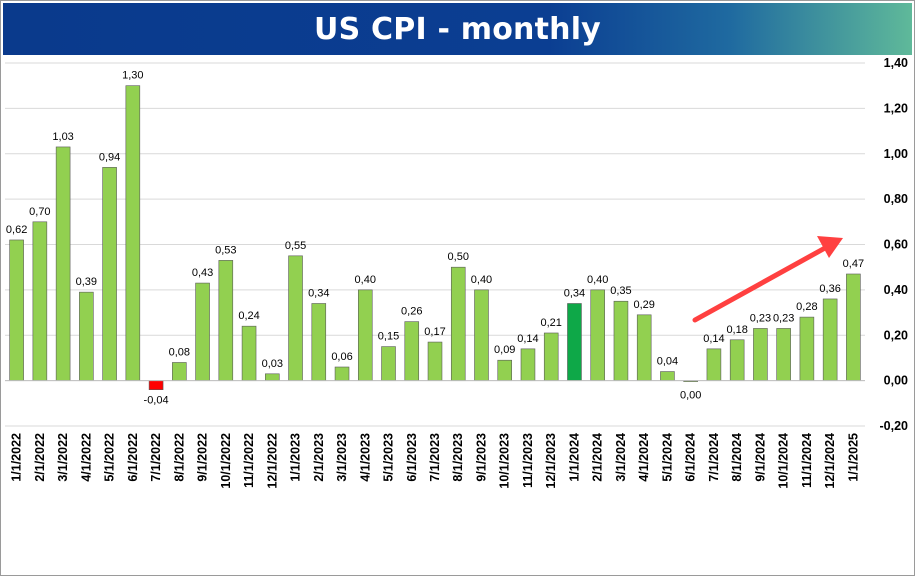 This screenshot has width=915, height=576. What do you see at coordinates (896, 245) in the screenshot?
I see `y-tick-label: 0,60` at bounding box center [896, 245].